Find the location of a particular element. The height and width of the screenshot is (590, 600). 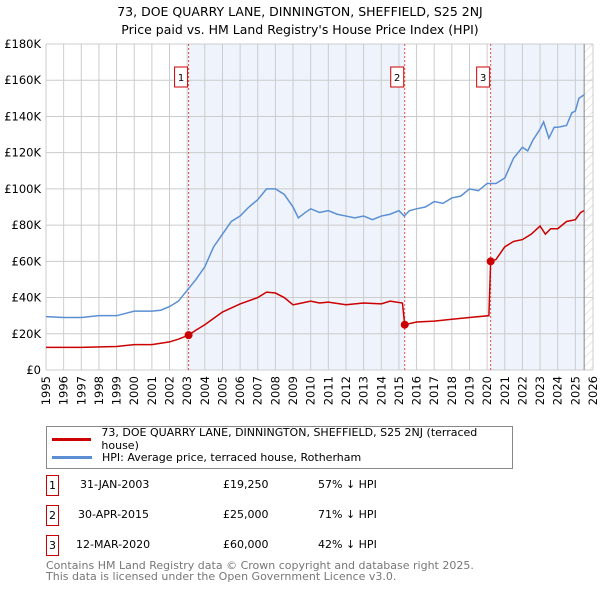

x-tick-label: 2016 is located at coordinates (417, 390).